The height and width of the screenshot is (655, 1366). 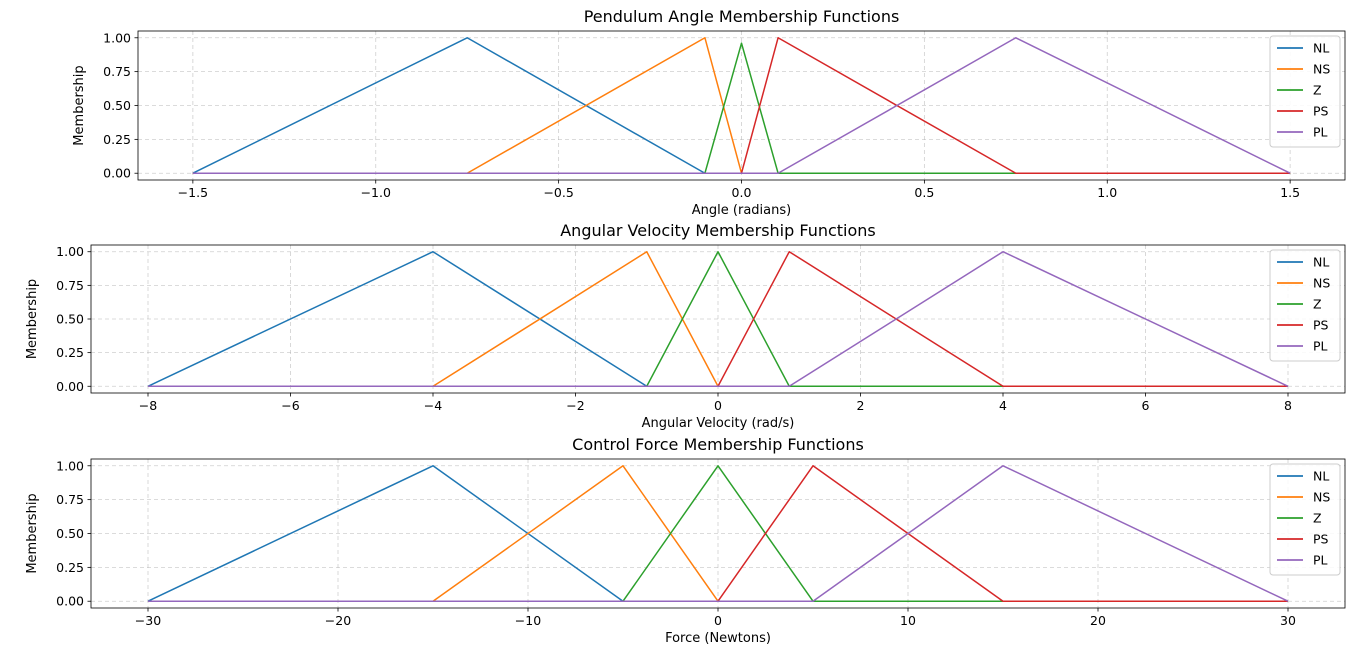 I want to click on chart-title: Pendulum Angle Membership Functions, so click(x=742, y=16).